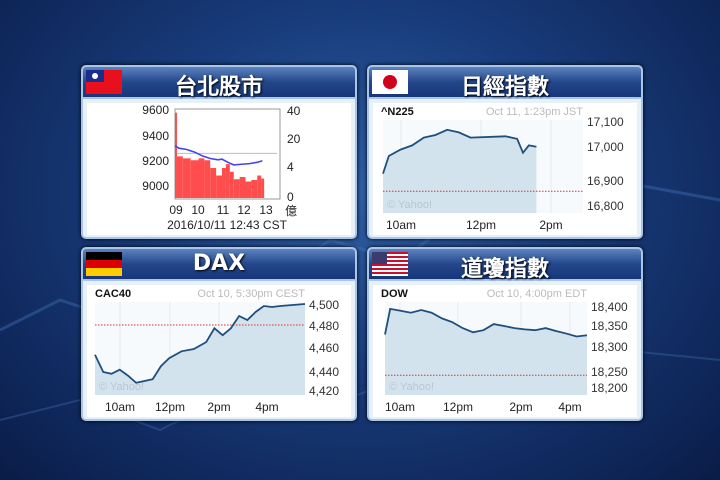  I want to click on symbol-label: CAC40, so click(113, 294).